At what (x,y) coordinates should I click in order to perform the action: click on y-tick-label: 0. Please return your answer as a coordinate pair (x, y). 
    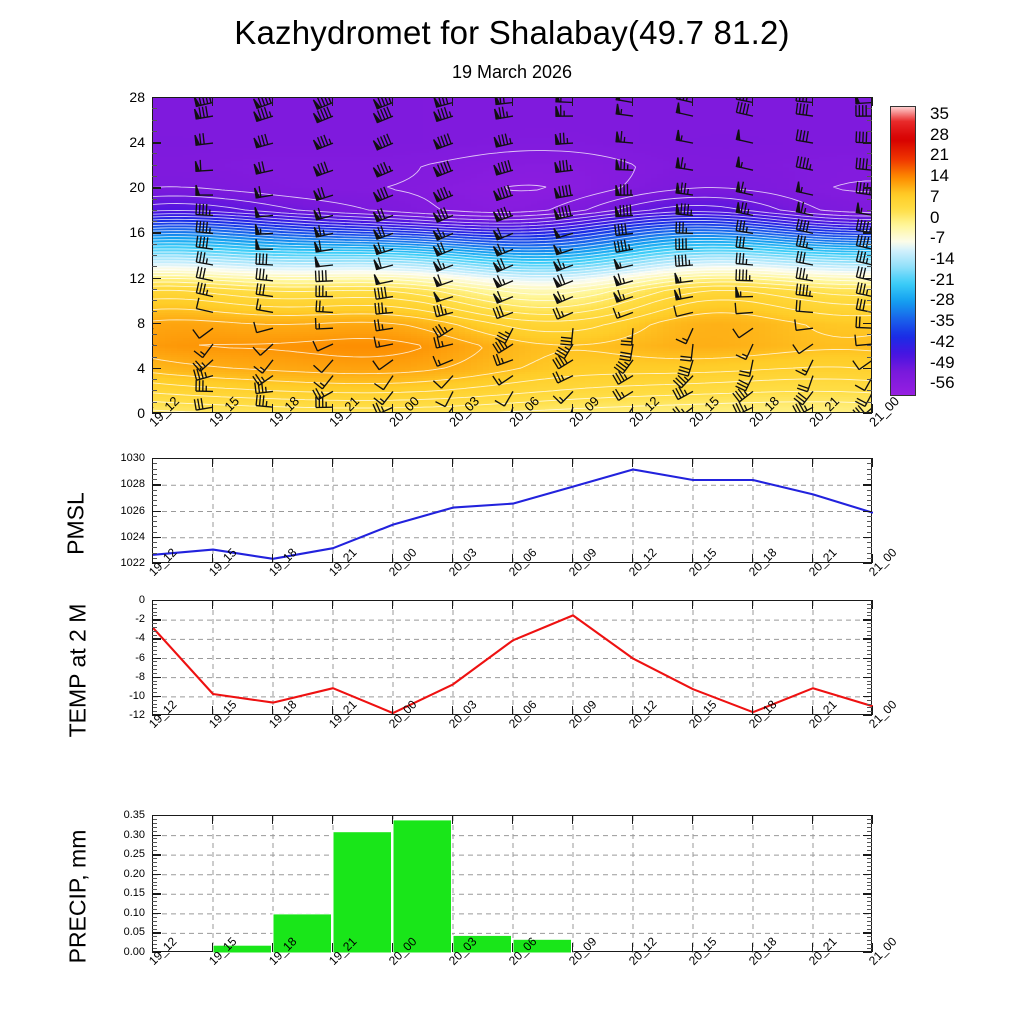
    Looking at the image, I should click on (141, 600).